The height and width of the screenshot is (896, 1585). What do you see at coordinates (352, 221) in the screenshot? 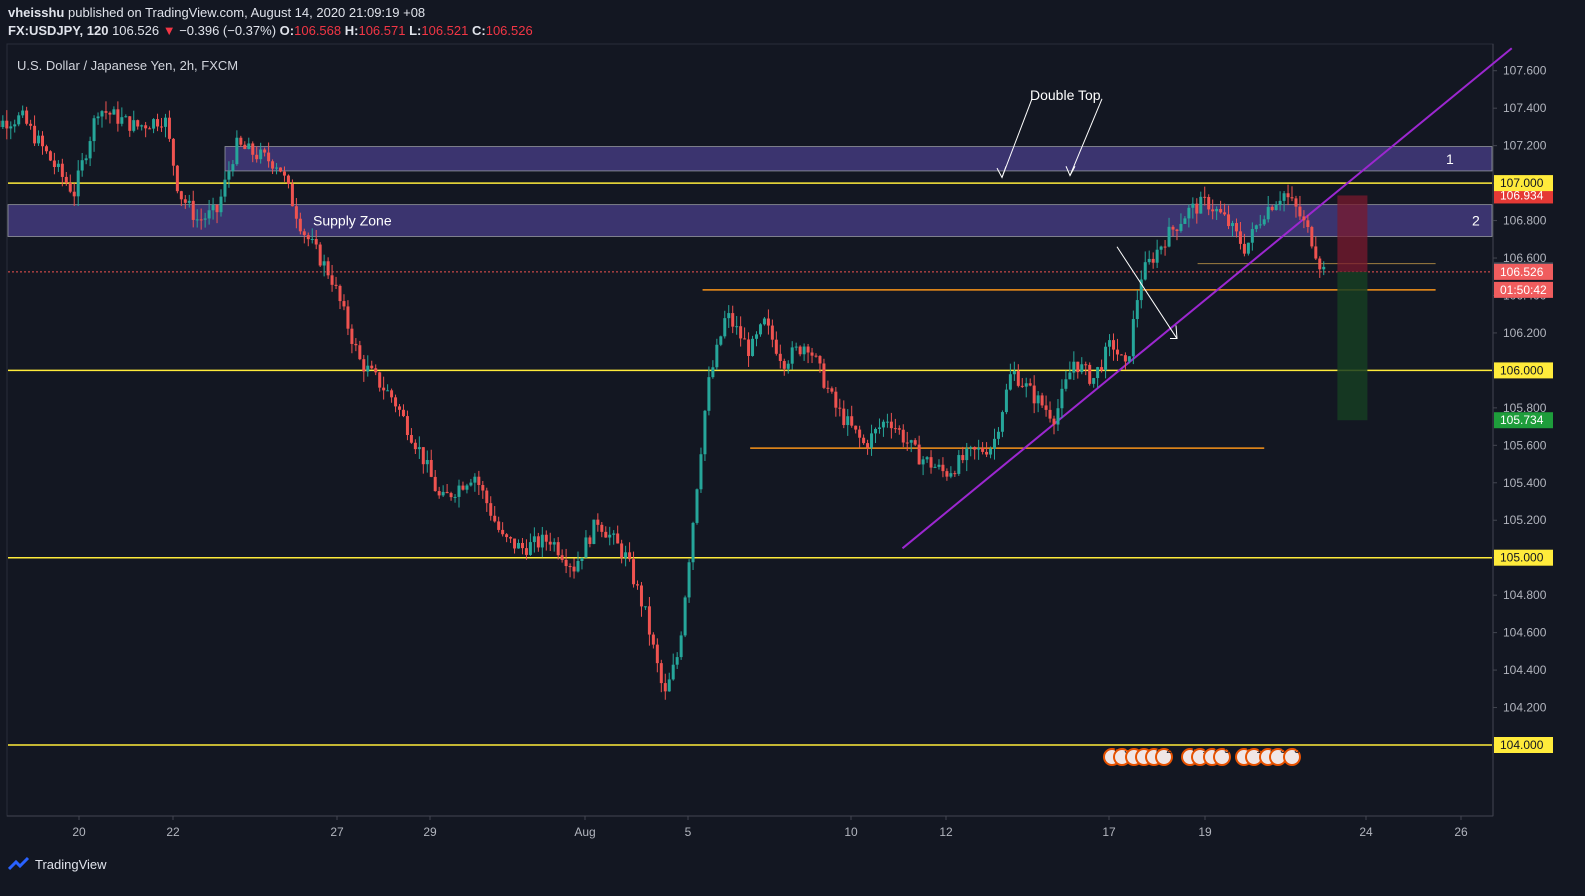
I see `supply-zone-label: Supply Zone` at bounding box center [352, 221].